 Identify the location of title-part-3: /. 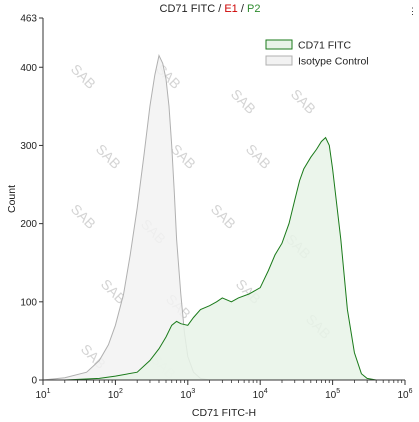
(242, 9).